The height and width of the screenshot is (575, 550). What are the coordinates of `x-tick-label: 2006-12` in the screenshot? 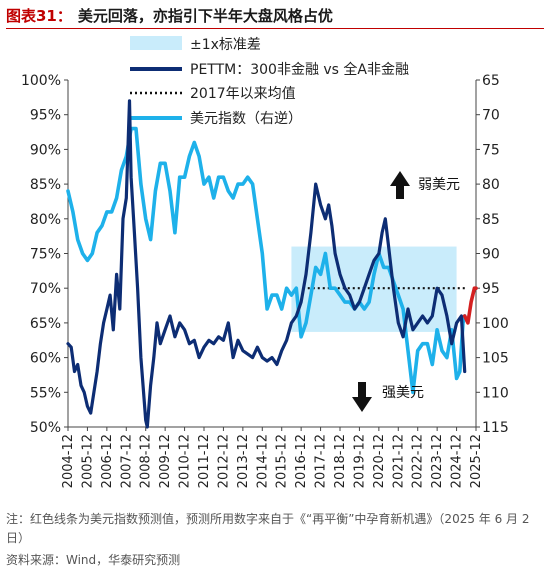 It's located at (107, 461).